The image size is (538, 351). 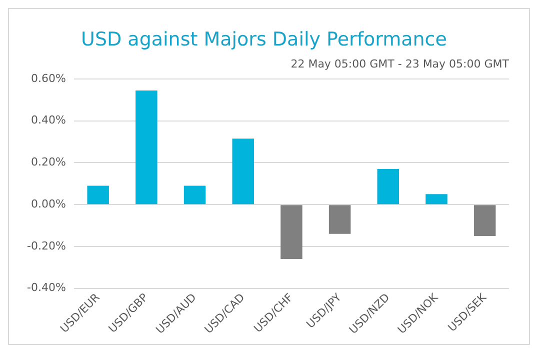 I want to click on chart-title: USD against Majors Daily Performance, so click(x=264, y=39).